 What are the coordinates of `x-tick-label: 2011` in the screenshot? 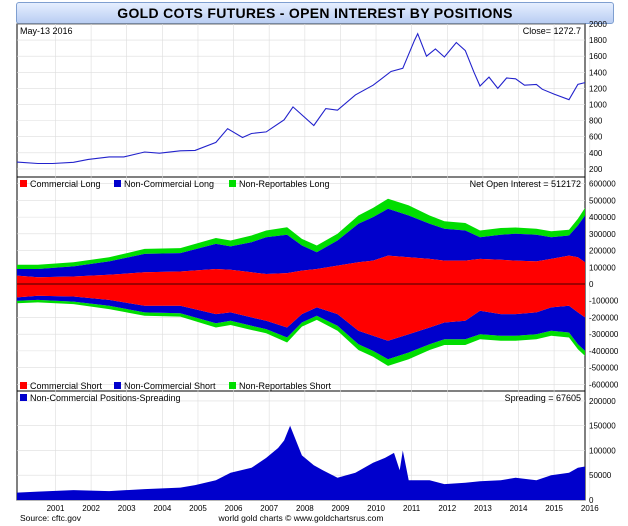 It's located at (412, 508).